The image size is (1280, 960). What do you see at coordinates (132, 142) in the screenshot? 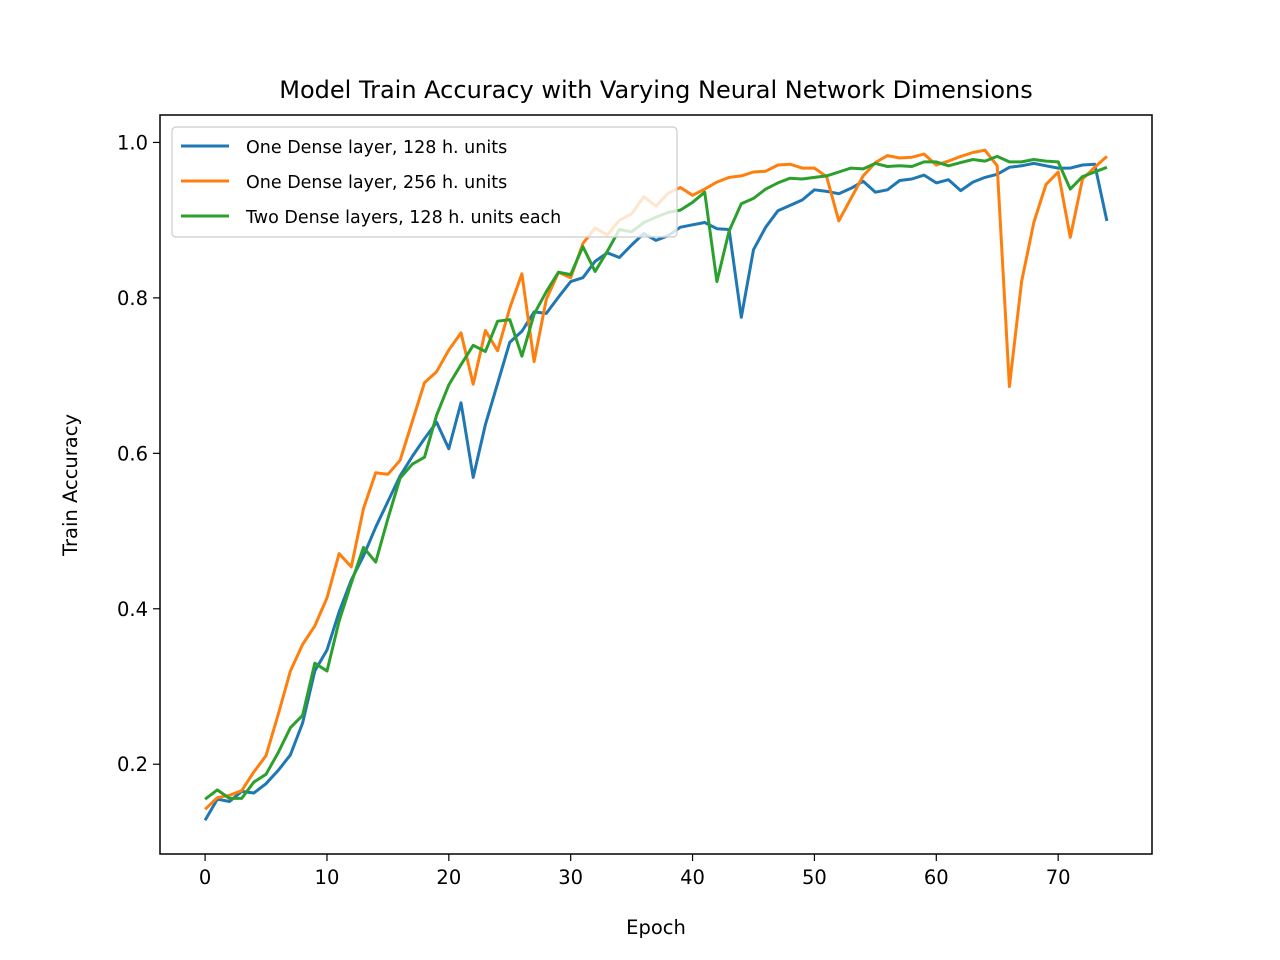
I see `y-tick-label: 1.0` at bounding box center [132, 142].